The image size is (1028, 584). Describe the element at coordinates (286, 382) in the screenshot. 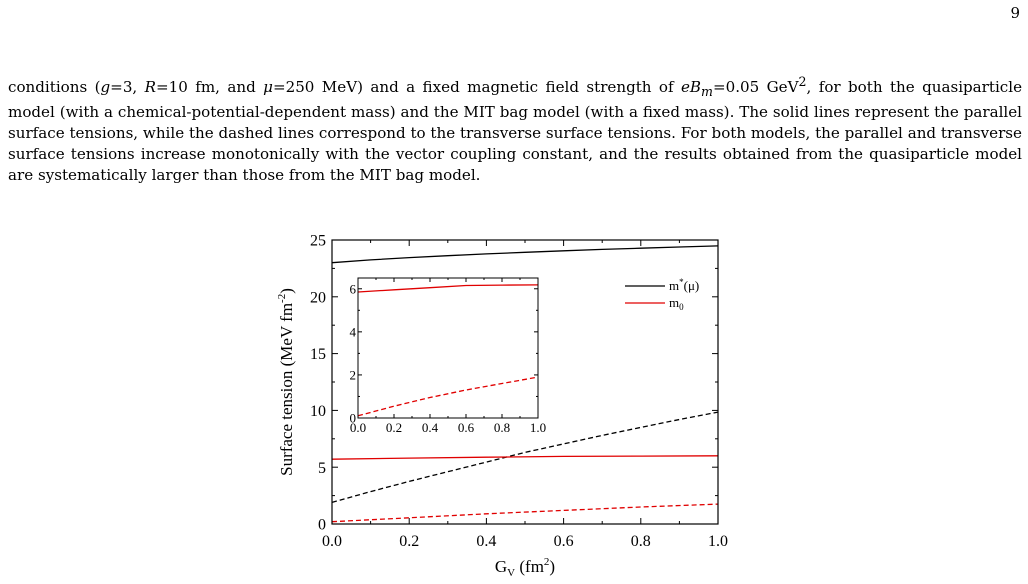

I see `y-axis-label: Surface tension (MeV fm-2)` at that location.